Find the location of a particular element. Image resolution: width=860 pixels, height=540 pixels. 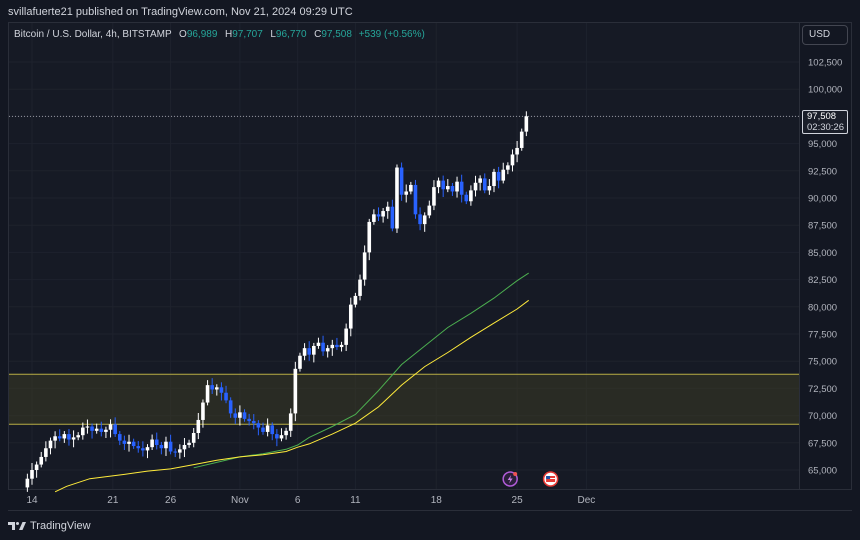

price-tick-label: 90,000 is located at coordinates (822, 199).